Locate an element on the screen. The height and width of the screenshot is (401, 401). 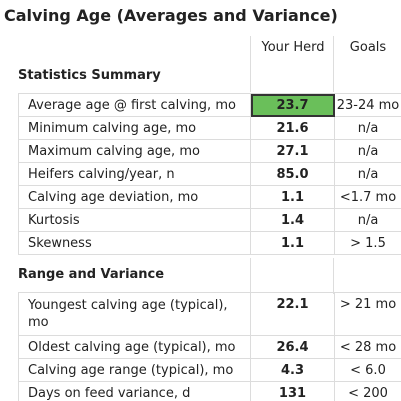
row-label: Maximum calving age, mo is located at coordinates (134, 151).